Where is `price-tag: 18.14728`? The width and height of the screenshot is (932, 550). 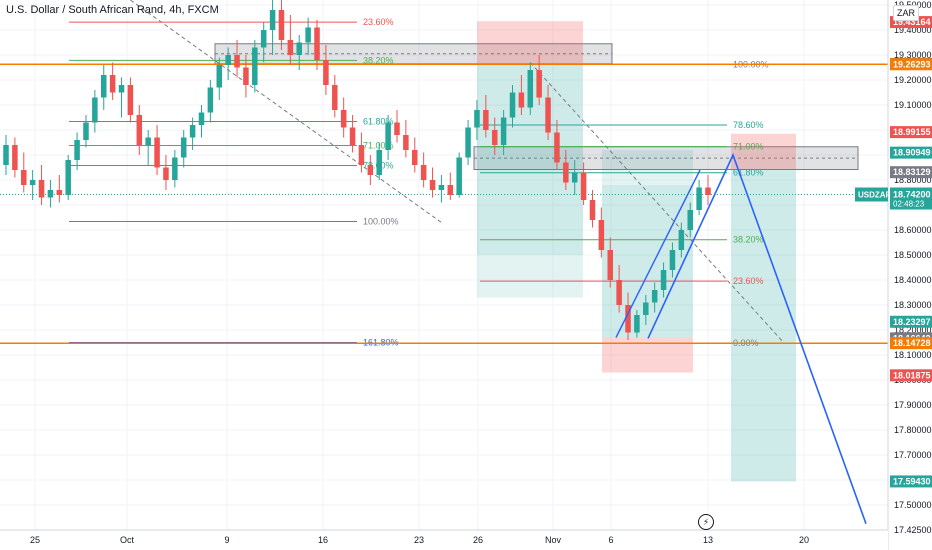 price-tag: 18.14728 is located at coordinates (911, 343).